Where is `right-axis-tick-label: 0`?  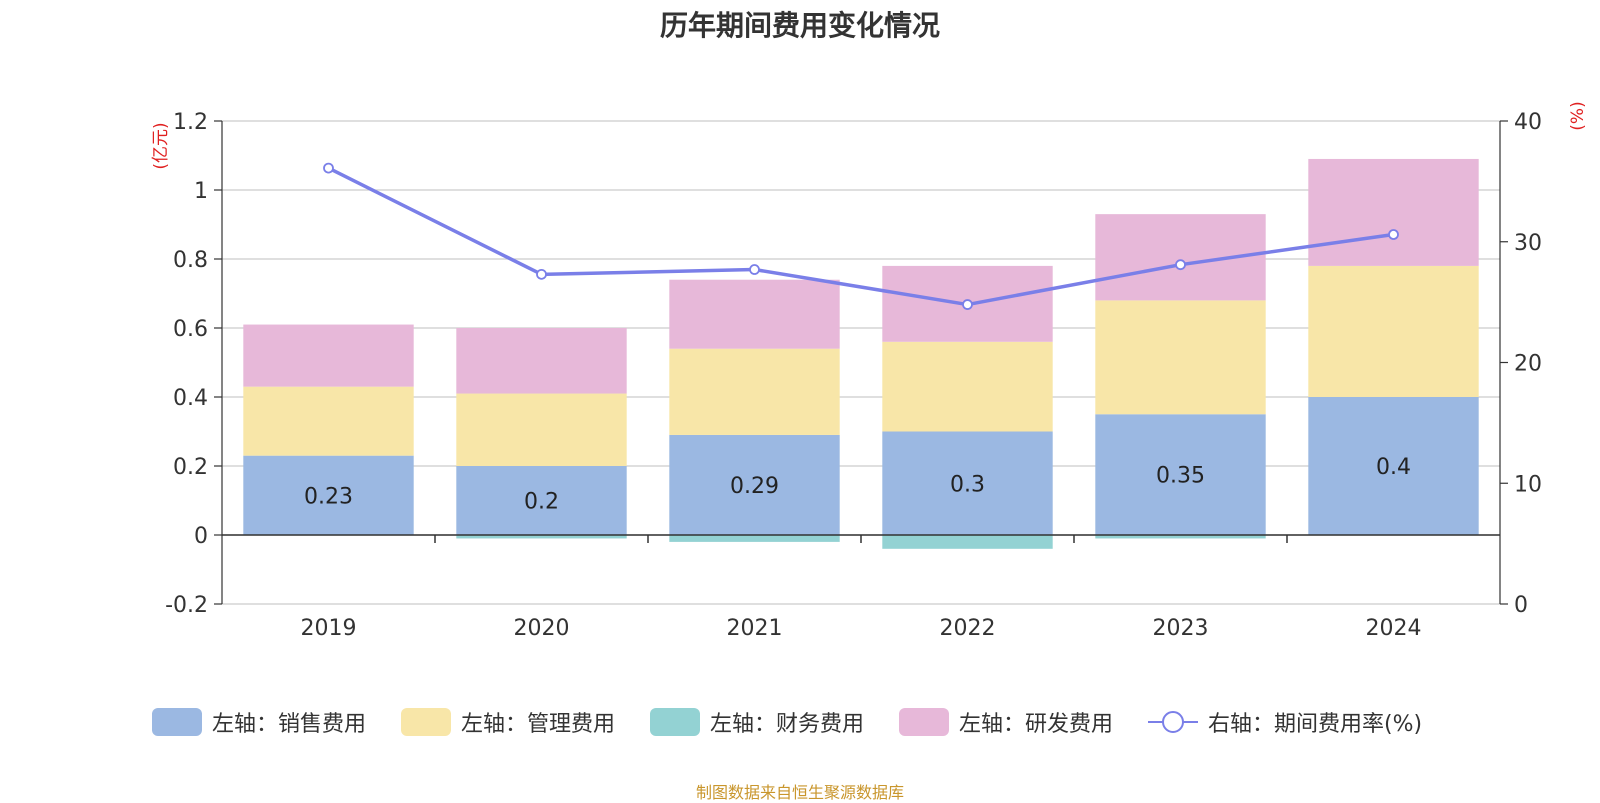 right-axis-tick-label: 0 is located at coordinates (1521, 605).